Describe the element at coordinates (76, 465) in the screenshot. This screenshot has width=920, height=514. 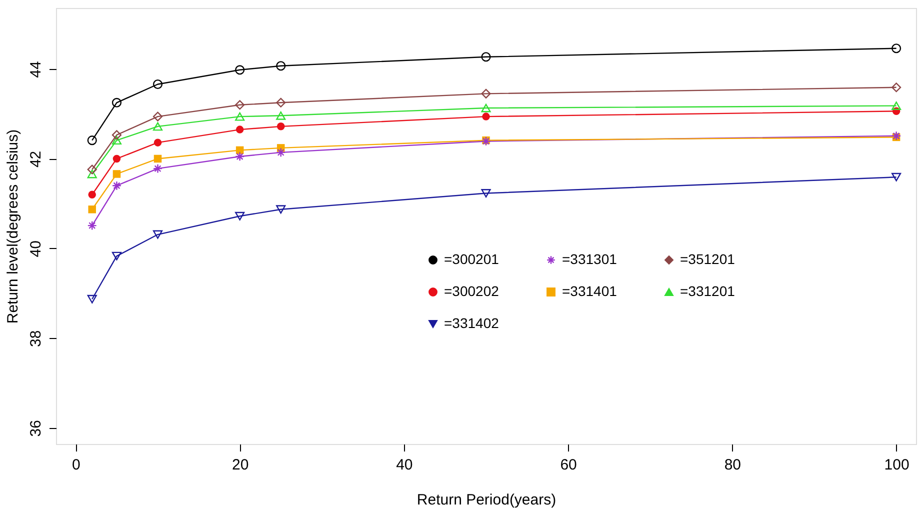
I see `x-tick-label: 0` at that location.